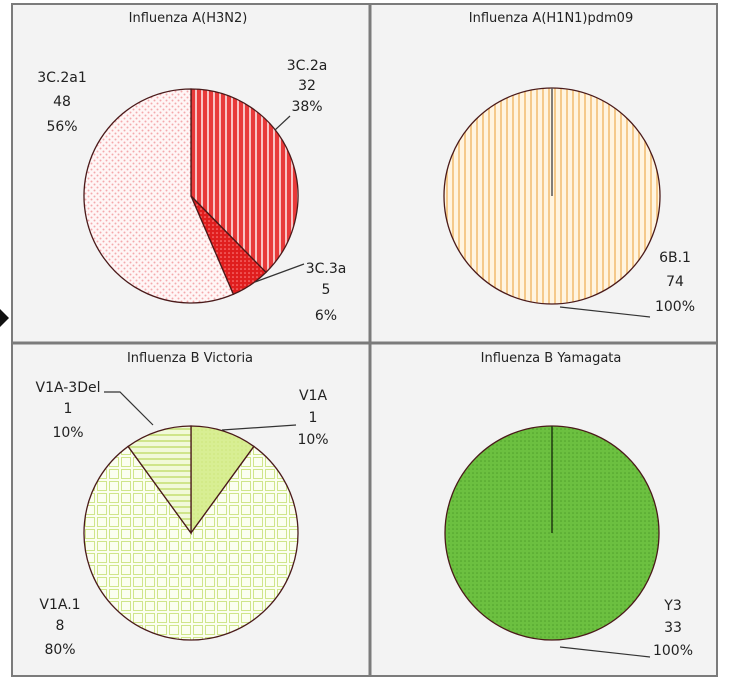 The height and width of the screenshot is (681, 731). I want to click on pie-b-victoria, so click(191, 533).